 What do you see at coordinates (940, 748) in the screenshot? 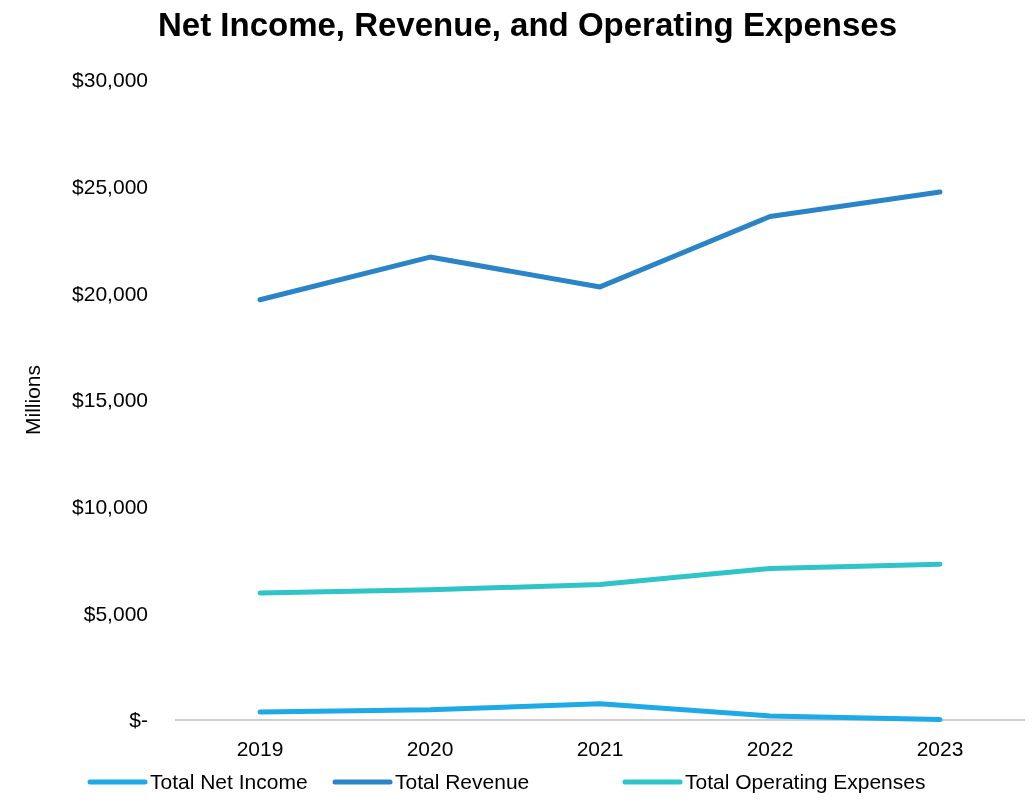
I see `x-tick-label: 2023` at bounding box center [940, 748].